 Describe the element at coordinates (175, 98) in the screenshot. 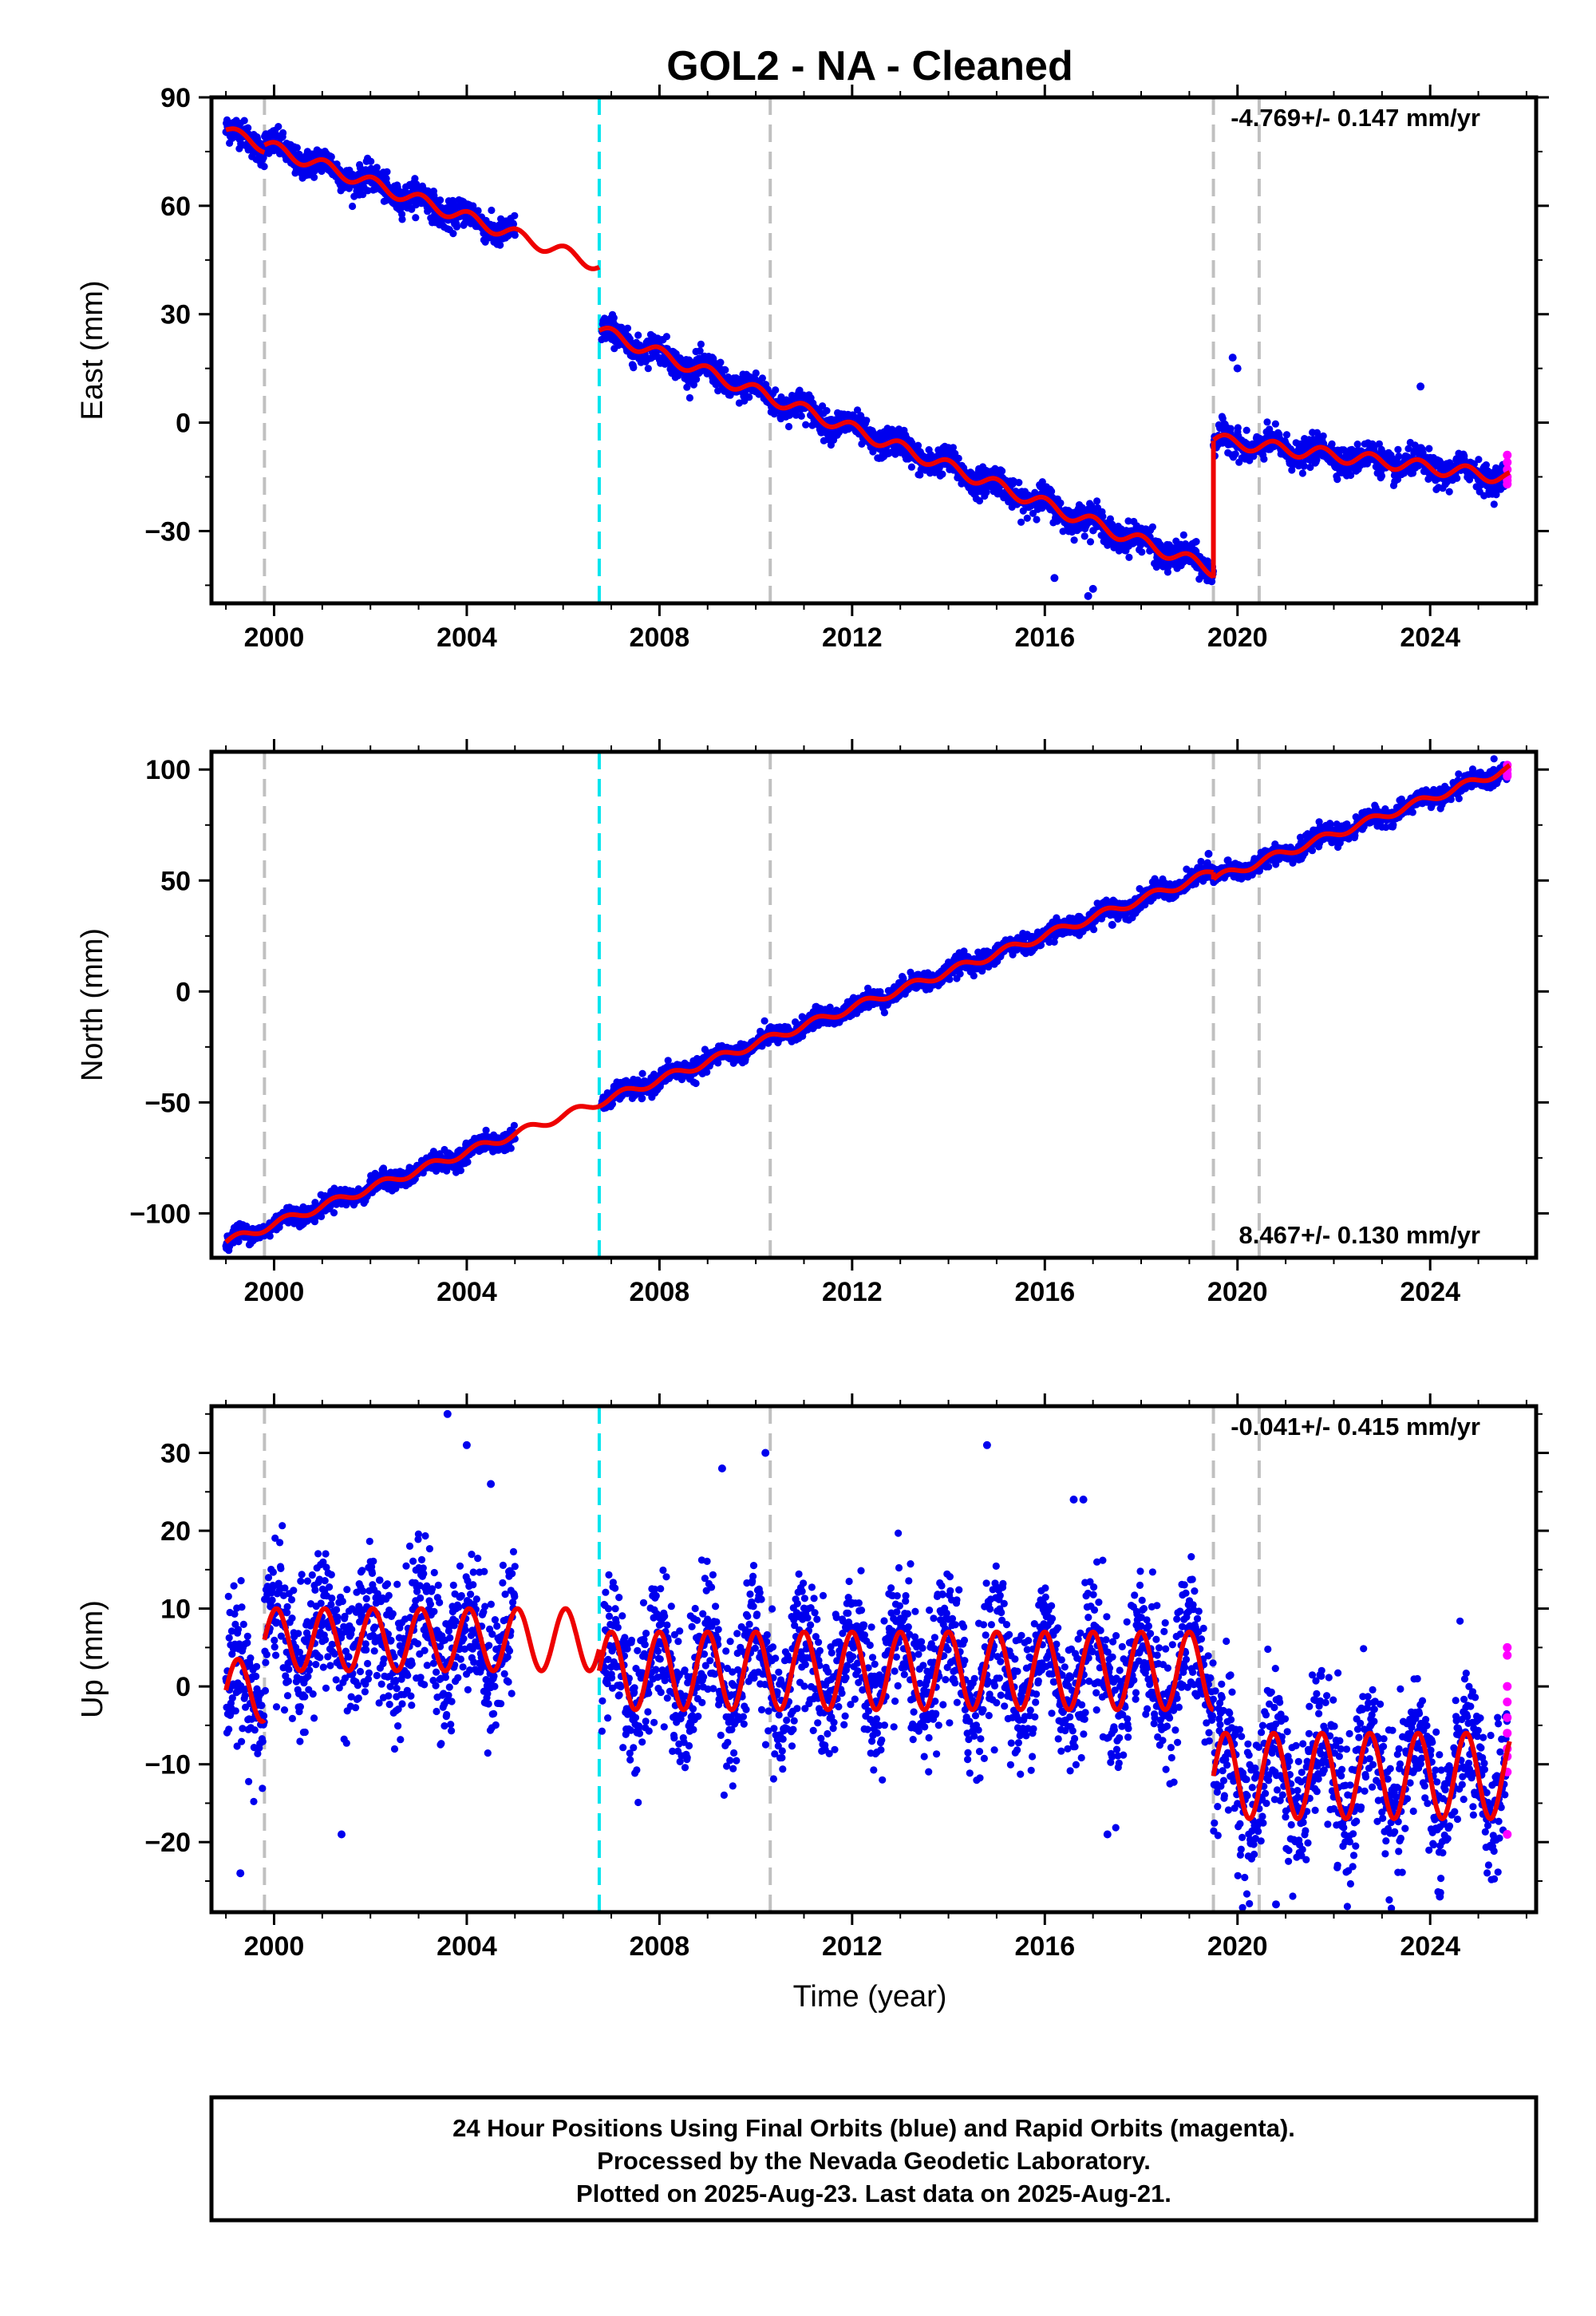

I see `y-tick-label: 90` at that location.